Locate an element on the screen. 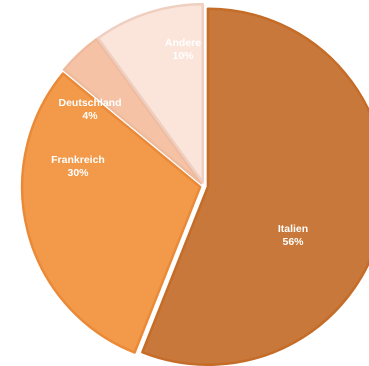 This screenshot has width=369, height=366. slice-label-andere: Andere 10% is located at coordinates (183, 49).